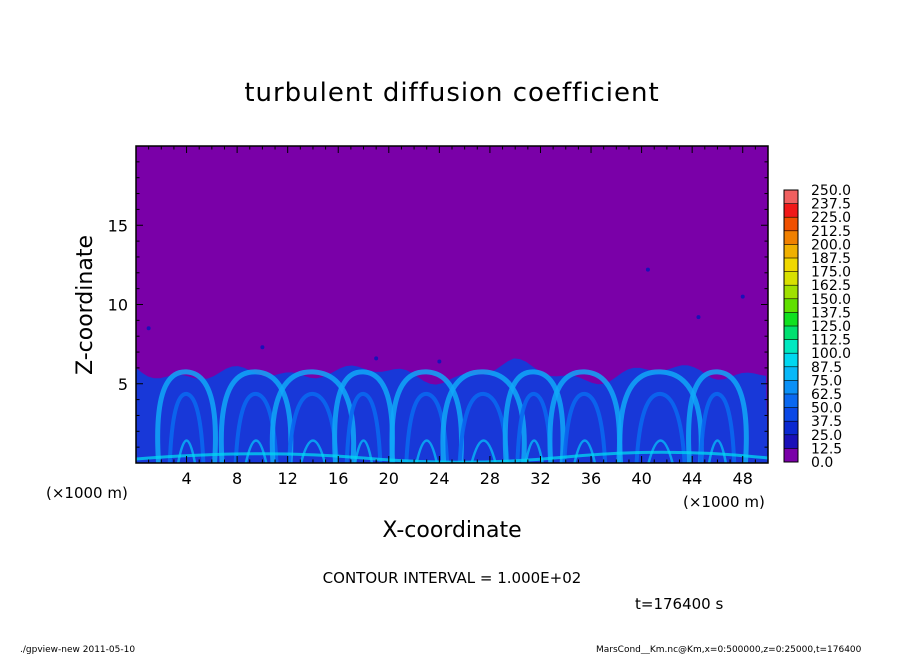 This screenshot has height=654, width=904. I want to click on colorbar-label: 87.5, so click(826, 368).